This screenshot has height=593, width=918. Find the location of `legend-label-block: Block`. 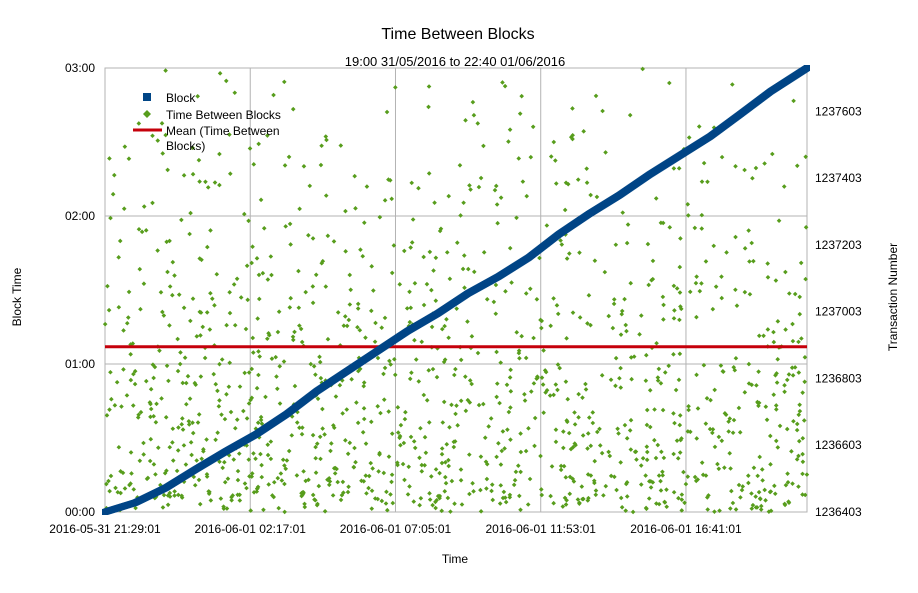

legend-label-block: Block is located at coordinates (181, 98).